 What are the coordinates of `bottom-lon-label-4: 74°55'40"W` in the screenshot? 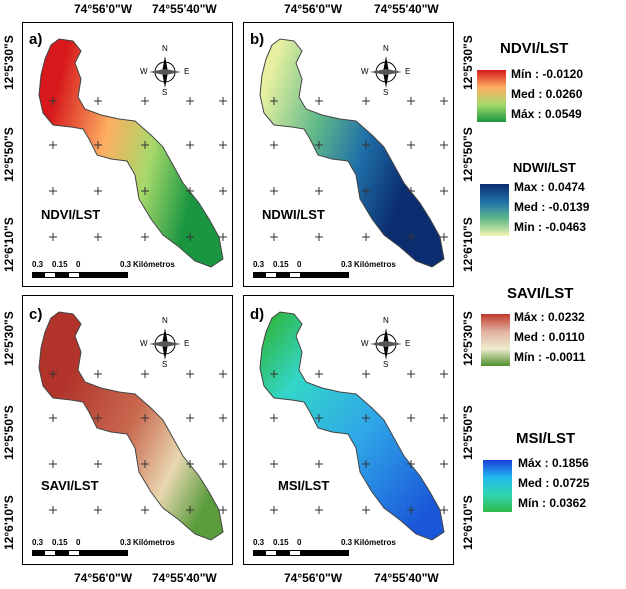 It's located at (406, 578).